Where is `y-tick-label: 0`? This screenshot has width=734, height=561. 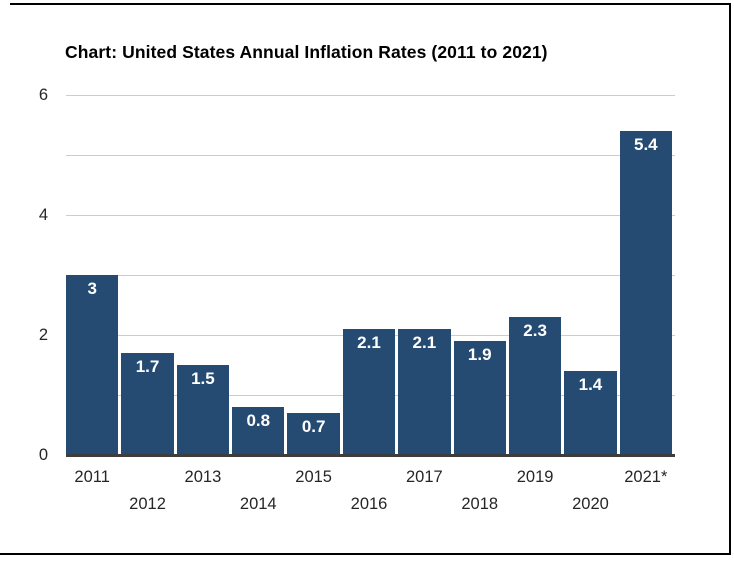 y-tick-label: 0 is located at coordinates (43, 455).